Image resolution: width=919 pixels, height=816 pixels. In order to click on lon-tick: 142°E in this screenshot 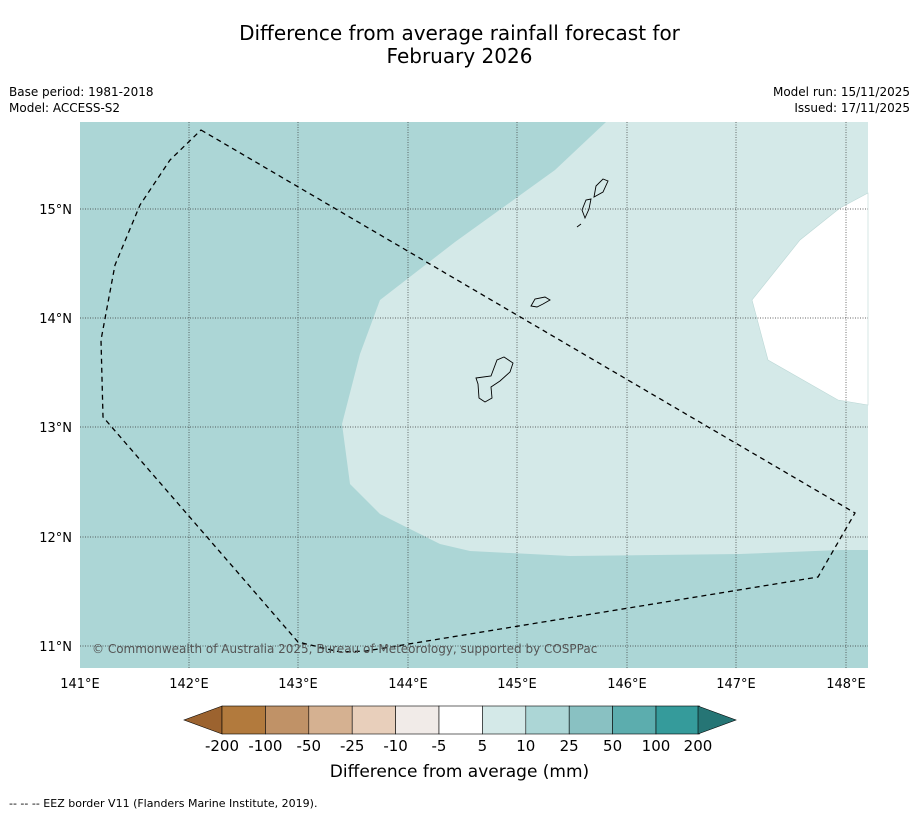, I will do `click(189, 684)`.